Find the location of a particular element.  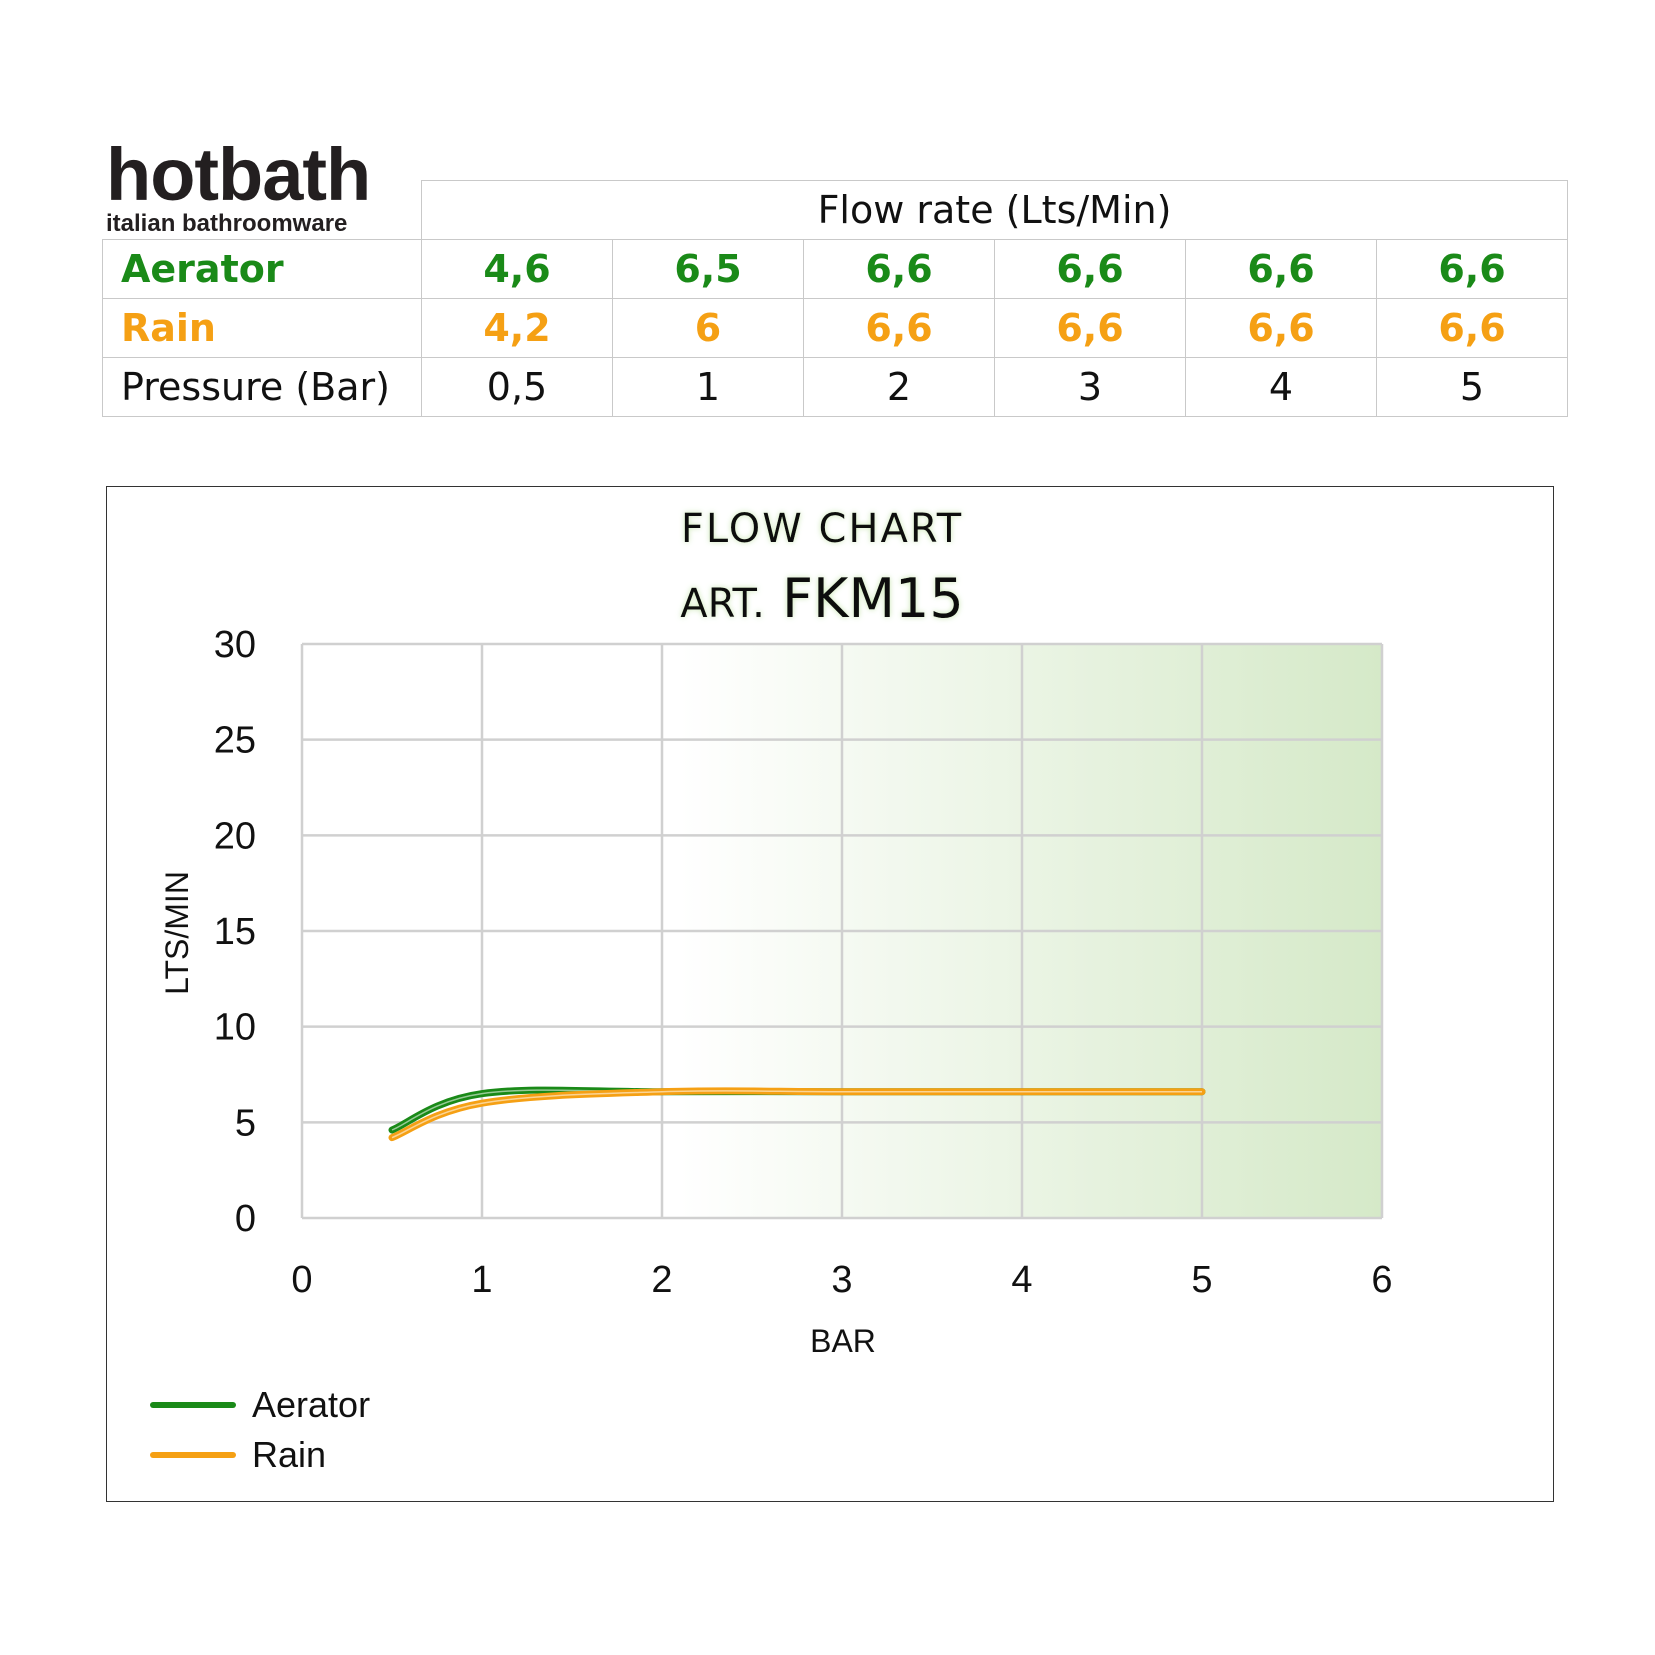

chart-subtitle-model: FKM15 is located at coordinates (873, 598).